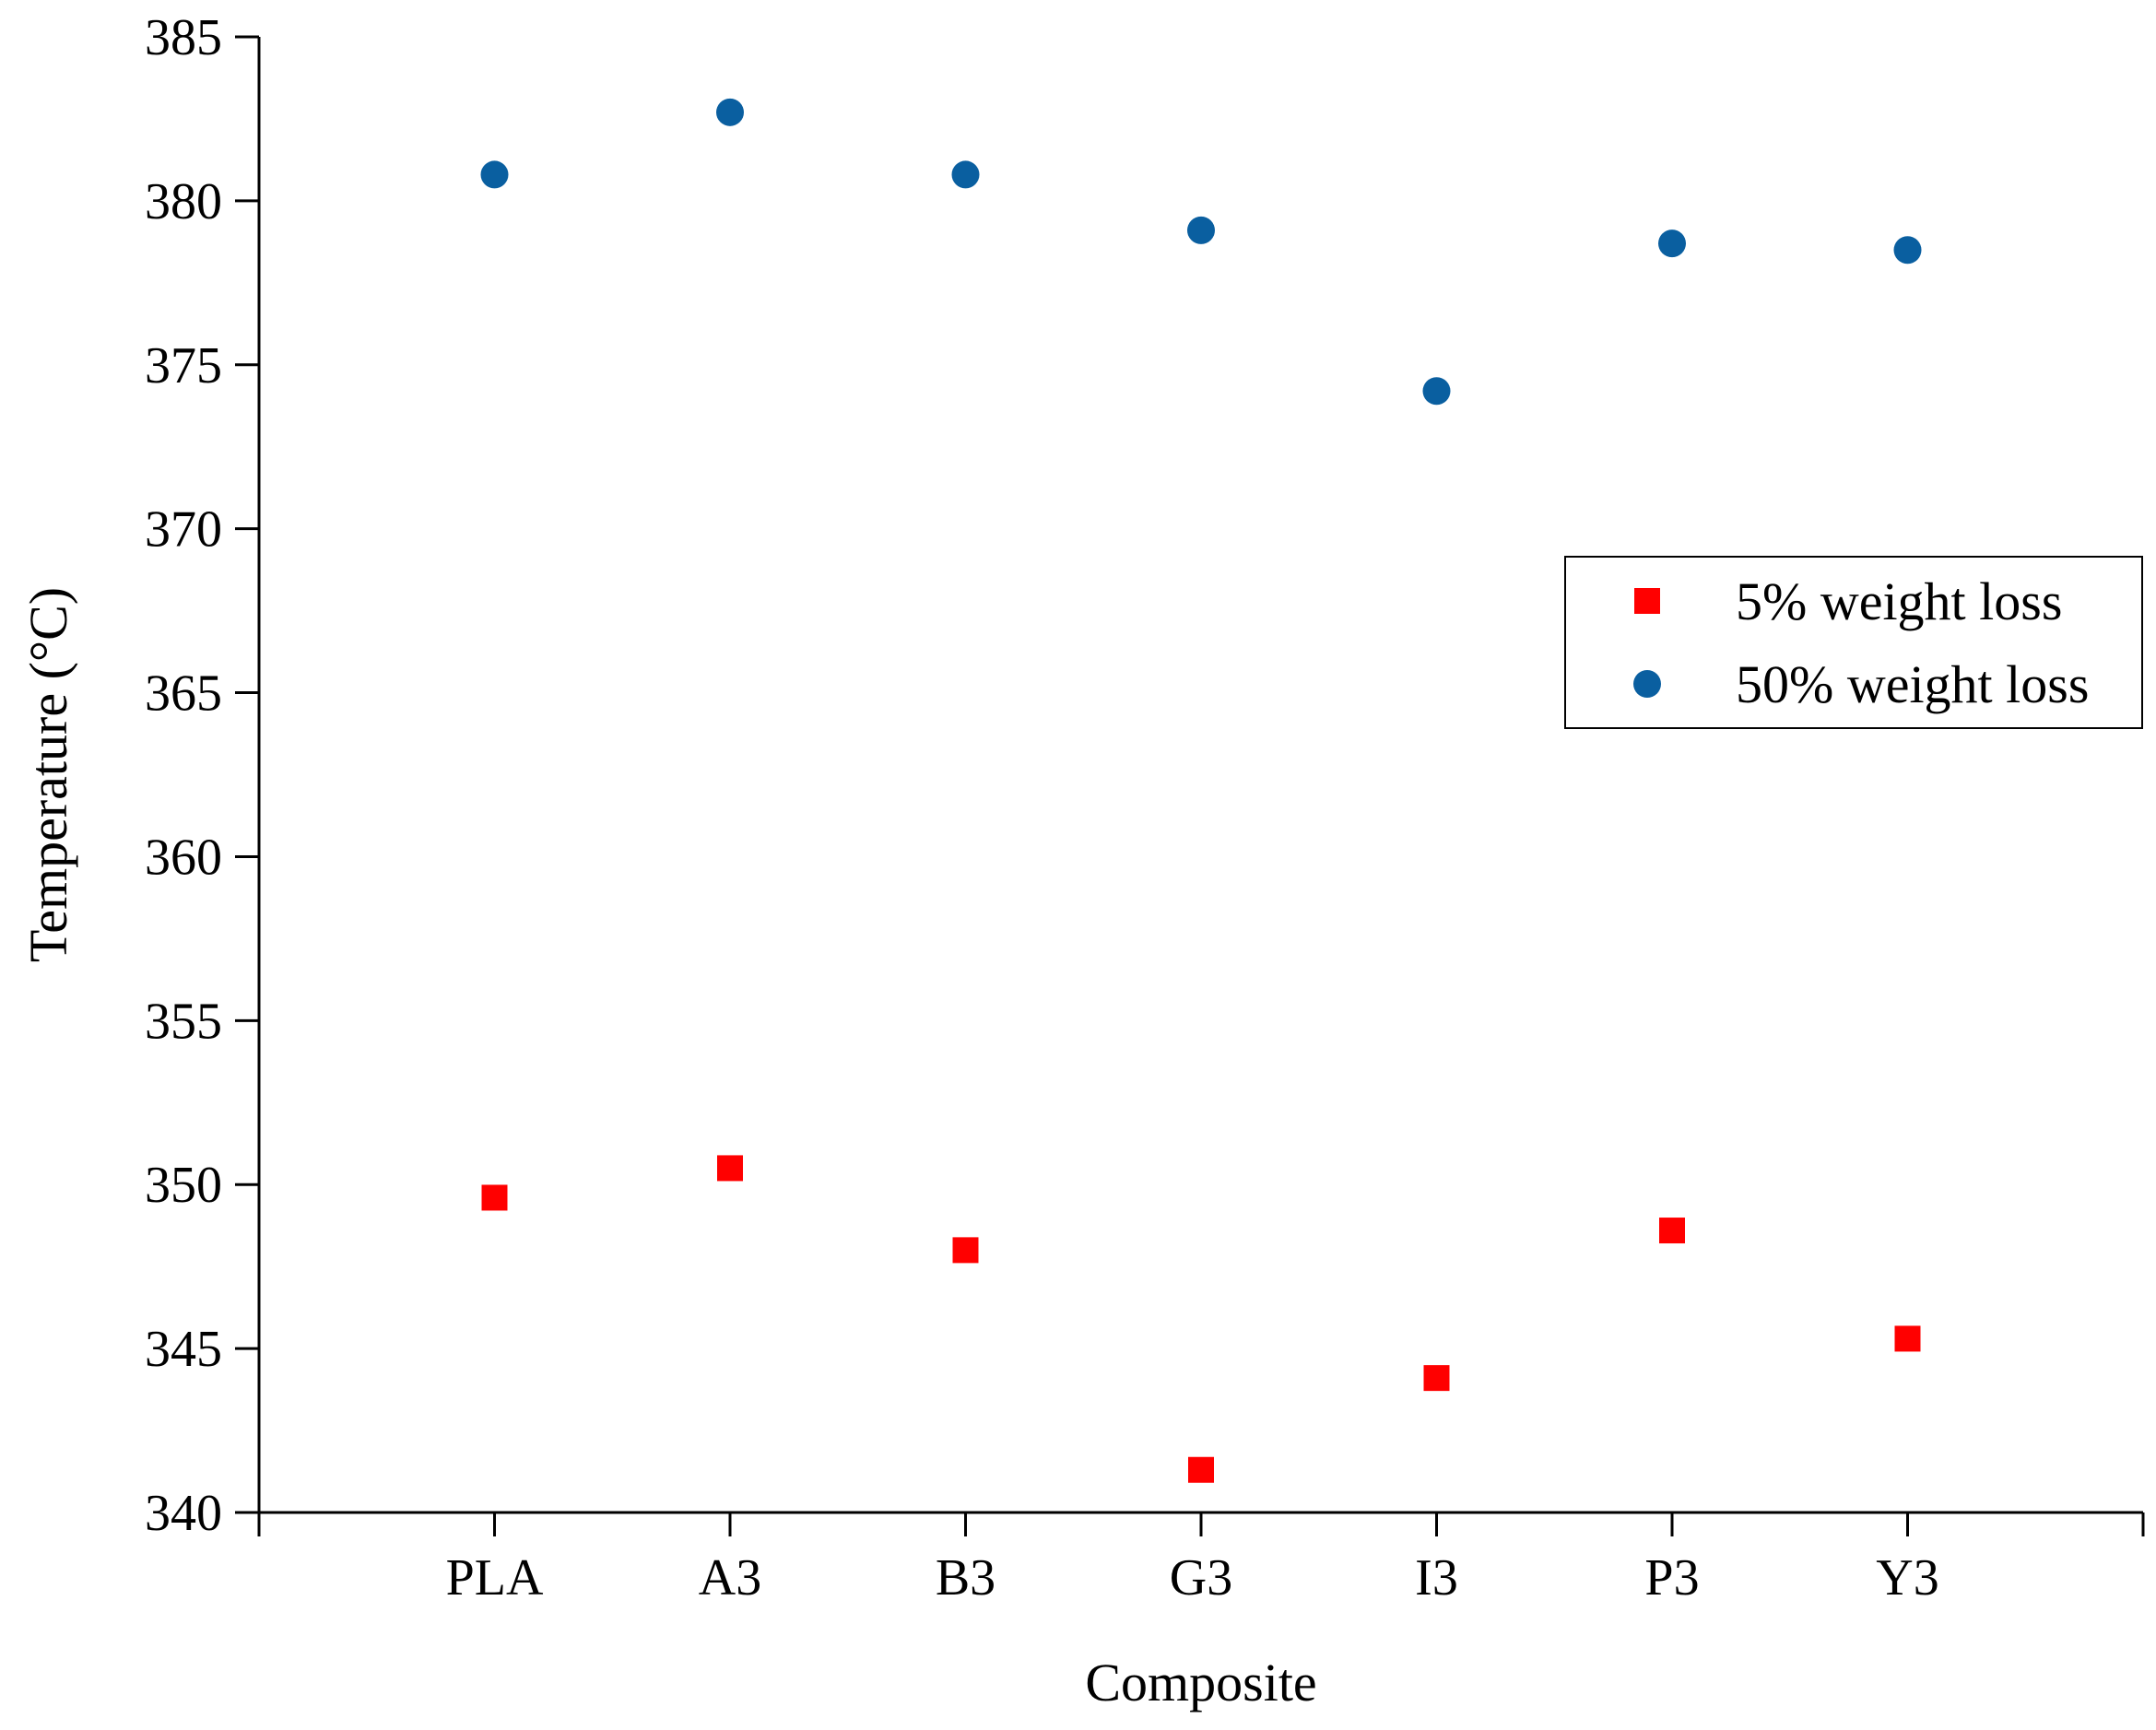 This screenshot has height=1730, width=2156. What do you see at coordinates (730, 1577) in the screenshot?
I see `x-tick-label: A3` at bounding box center [730, 1577].